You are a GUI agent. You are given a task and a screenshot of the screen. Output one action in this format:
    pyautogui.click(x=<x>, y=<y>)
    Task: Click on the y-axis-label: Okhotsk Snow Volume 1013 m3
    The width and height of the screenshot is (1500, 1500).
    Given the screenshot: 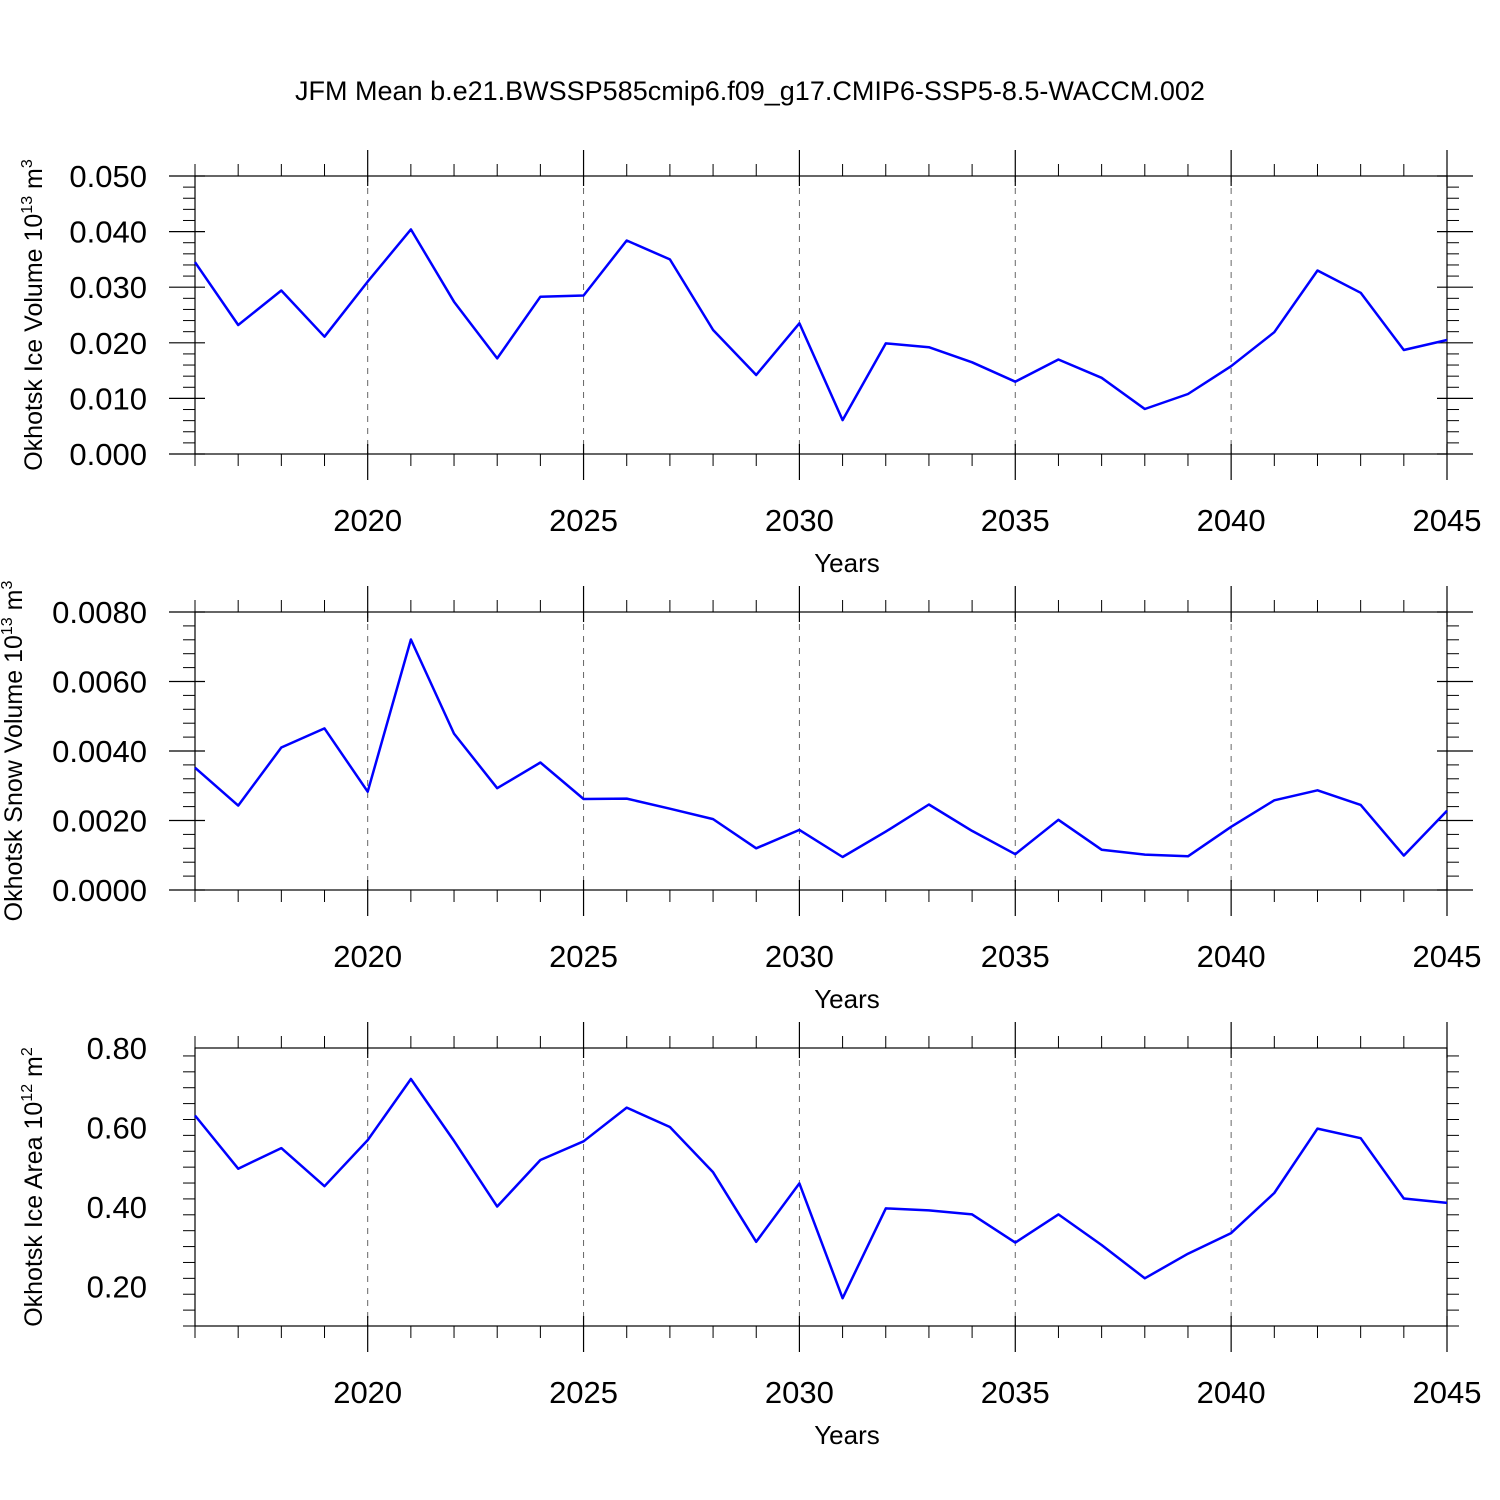 What is the action you would take?
    pyautogui.click(x=14, y=751)
    